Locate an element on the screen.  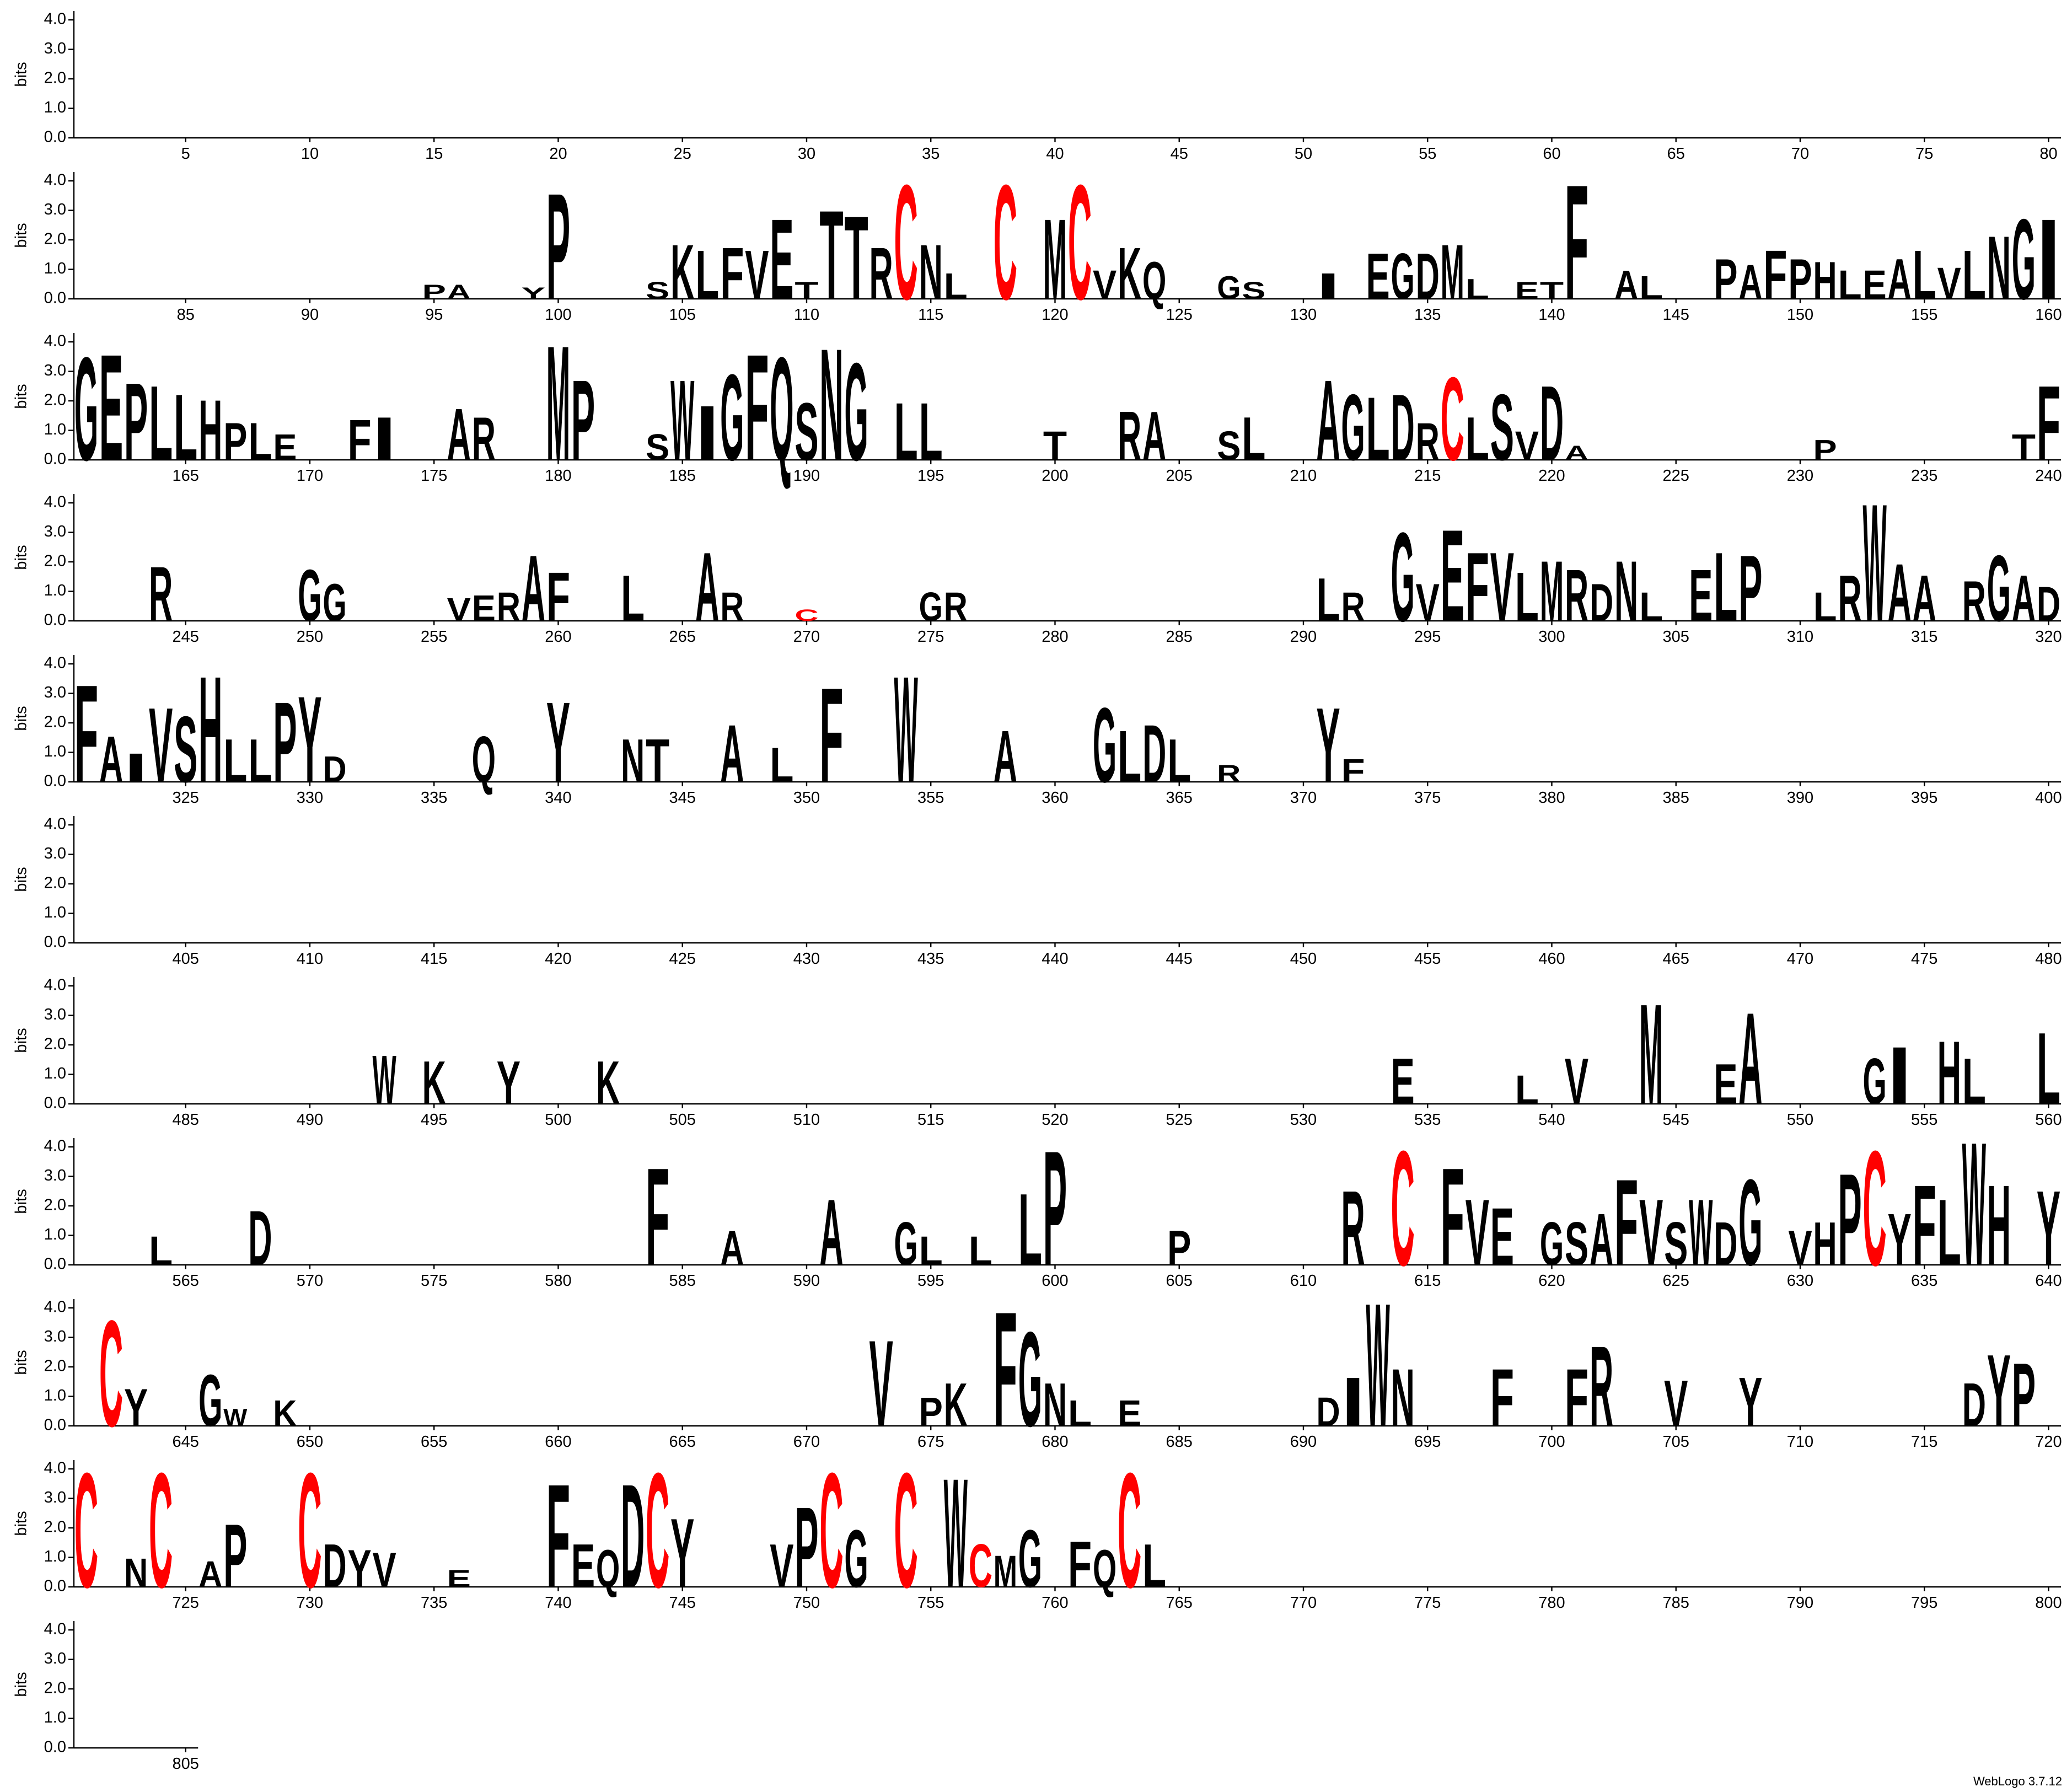
x-tick-label: 620 is located at coordinates (1551, 1281).